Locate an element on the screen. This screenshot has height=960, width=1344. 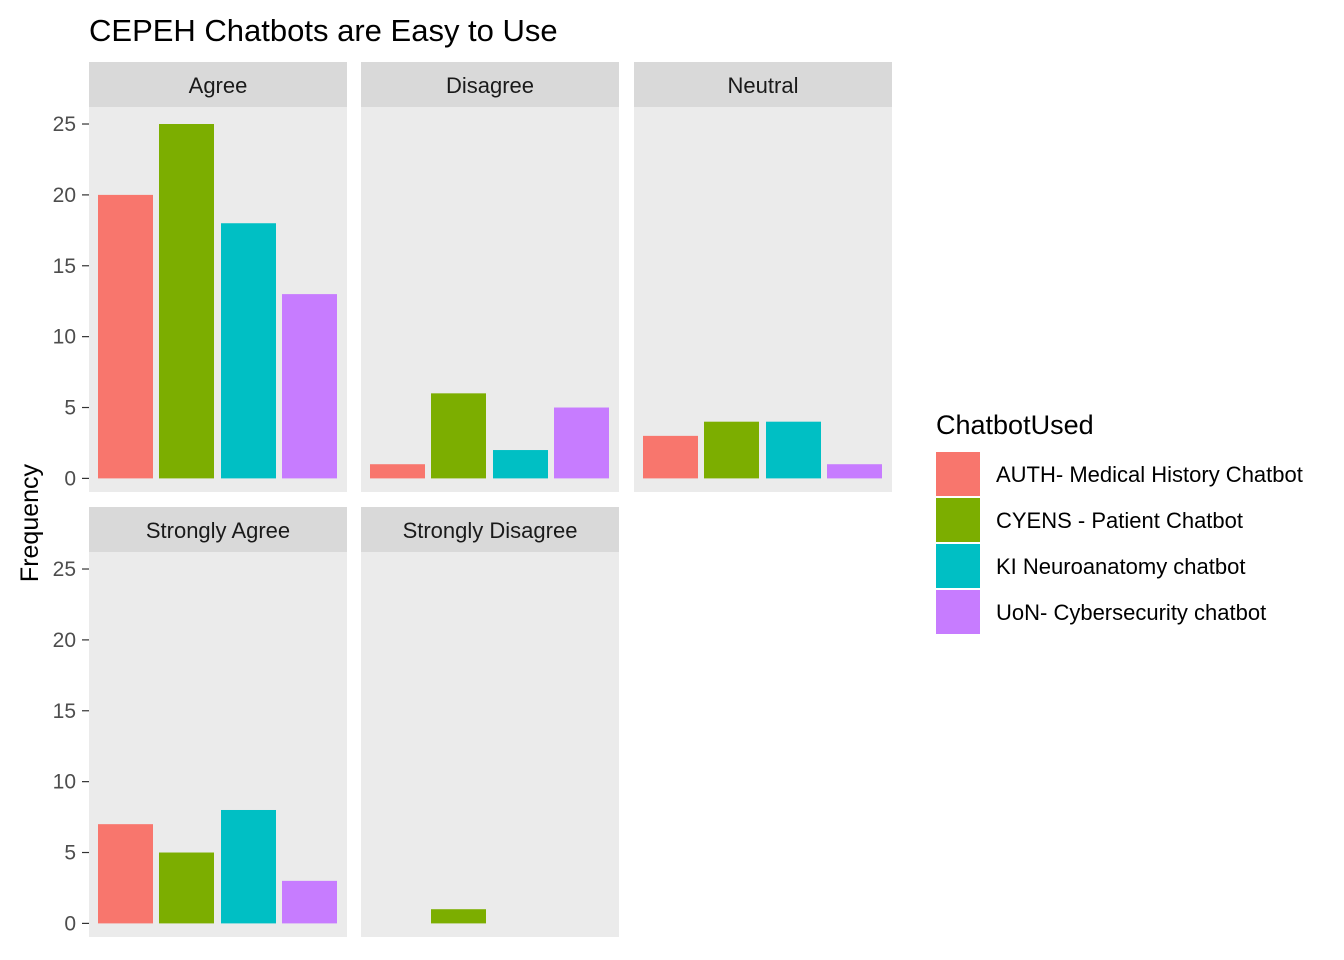
facet-panel: Agree 0 5 10 15 20 25 is located at coordinates (200, 277).